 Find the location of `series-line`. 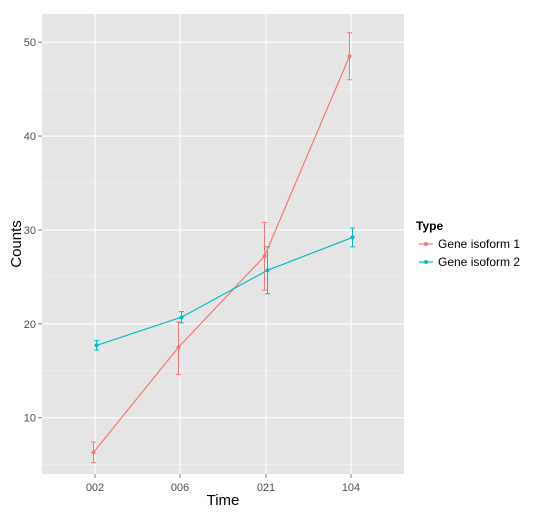

series-line is located at coordinates (224, 291).